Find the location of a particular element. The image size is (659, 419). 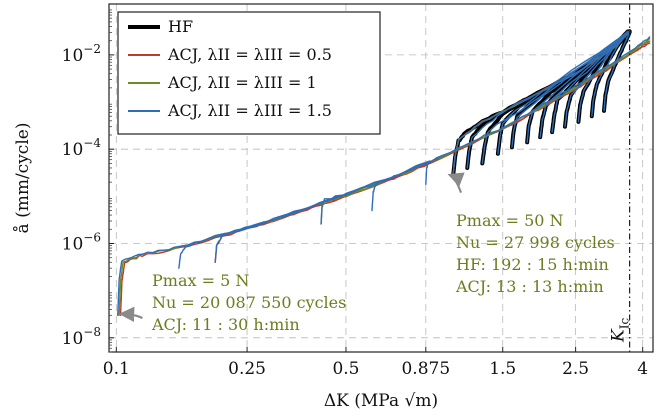

y-tick-label: 10⁻⁶ is located at coordinates (81, 242).